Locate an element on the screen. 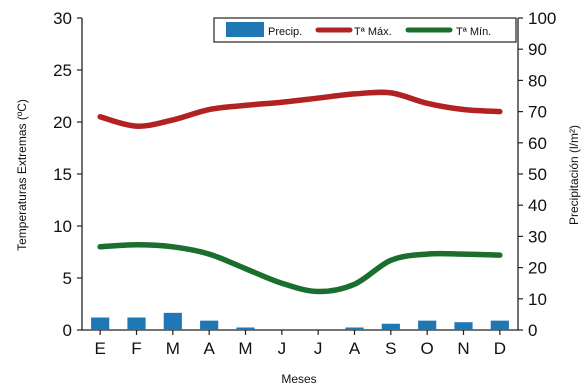 The image size is (584, 389). legend-label-precip: Precip. is located at coordinates (285, 32).